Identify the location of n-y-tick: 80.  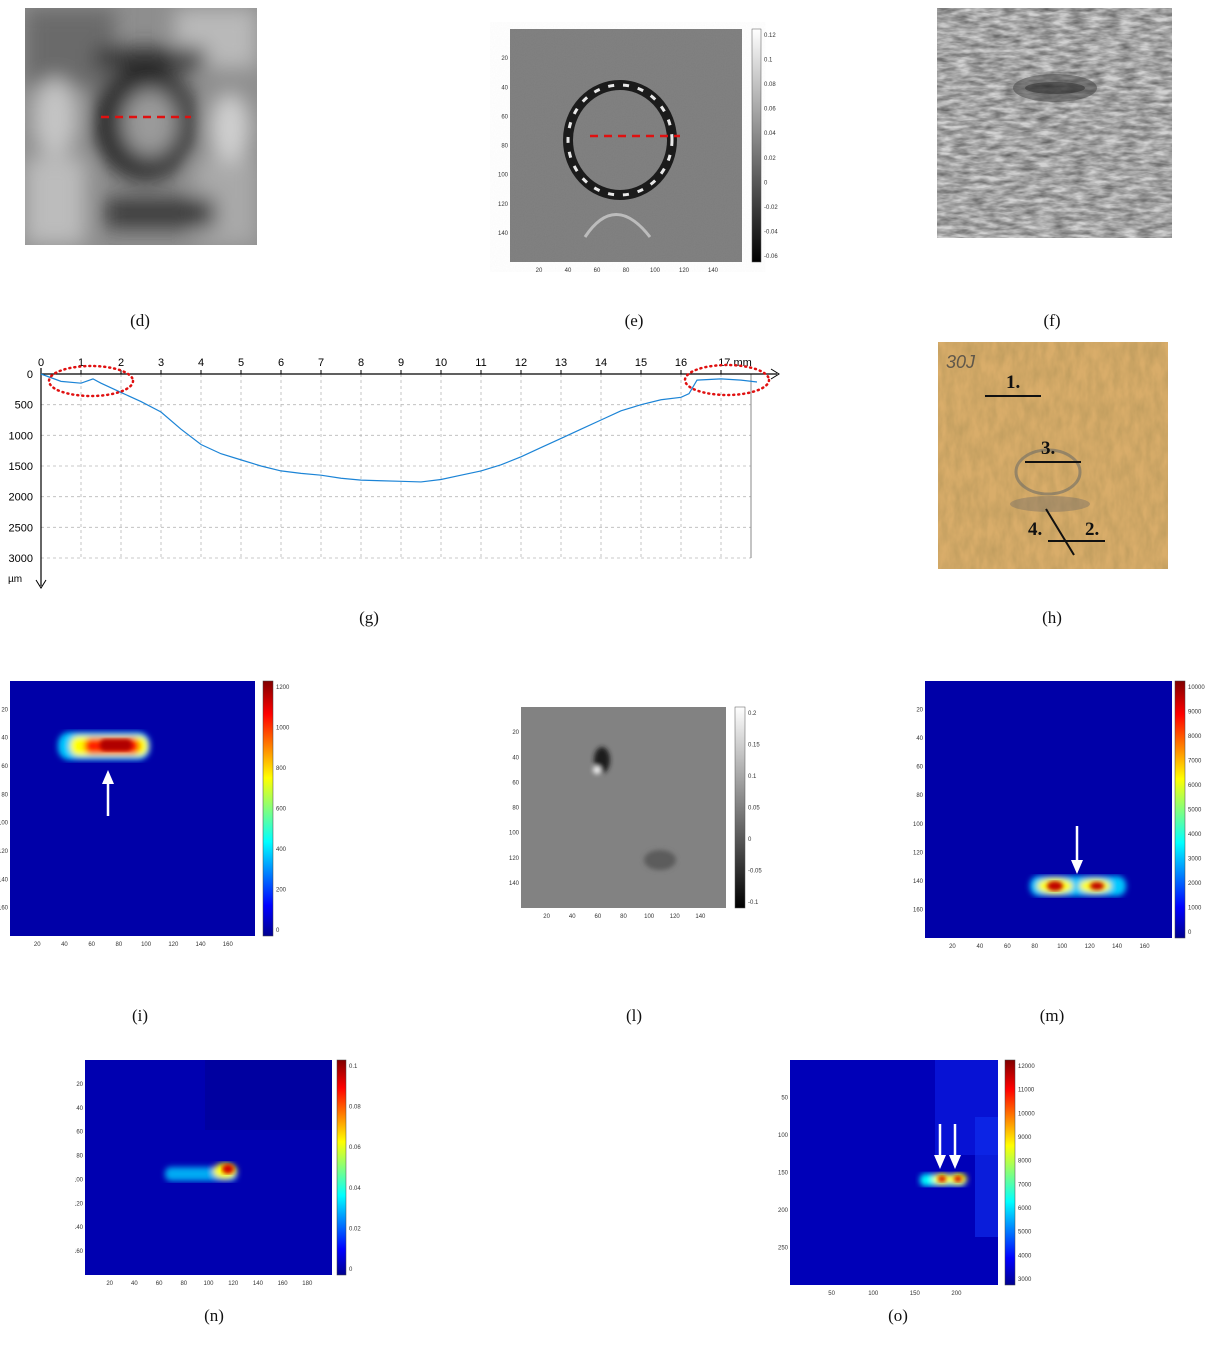
(79, 1157).